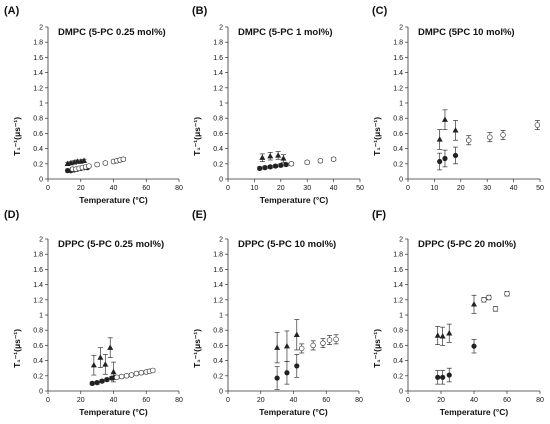  Describe the element at coordinates (435, 188) in the screenshot. I see `x-tick-label: 10` at that location.